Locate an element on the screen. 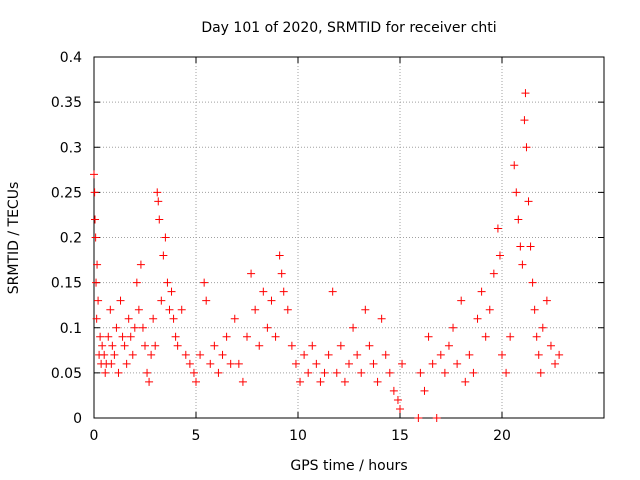  y-tick-label: 0.2 is located at coordinates (71, 239).